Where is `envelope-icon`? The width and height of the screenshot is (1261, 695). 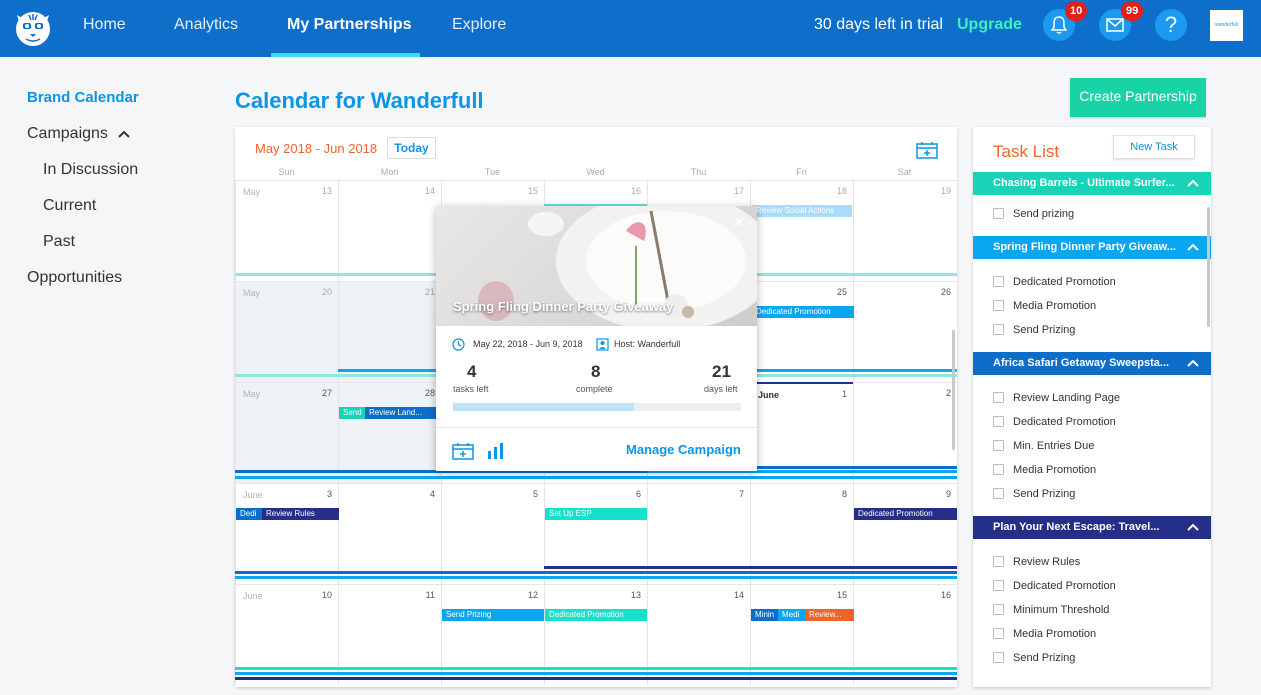 envelope-icon is located at coordinates (1115, 25).